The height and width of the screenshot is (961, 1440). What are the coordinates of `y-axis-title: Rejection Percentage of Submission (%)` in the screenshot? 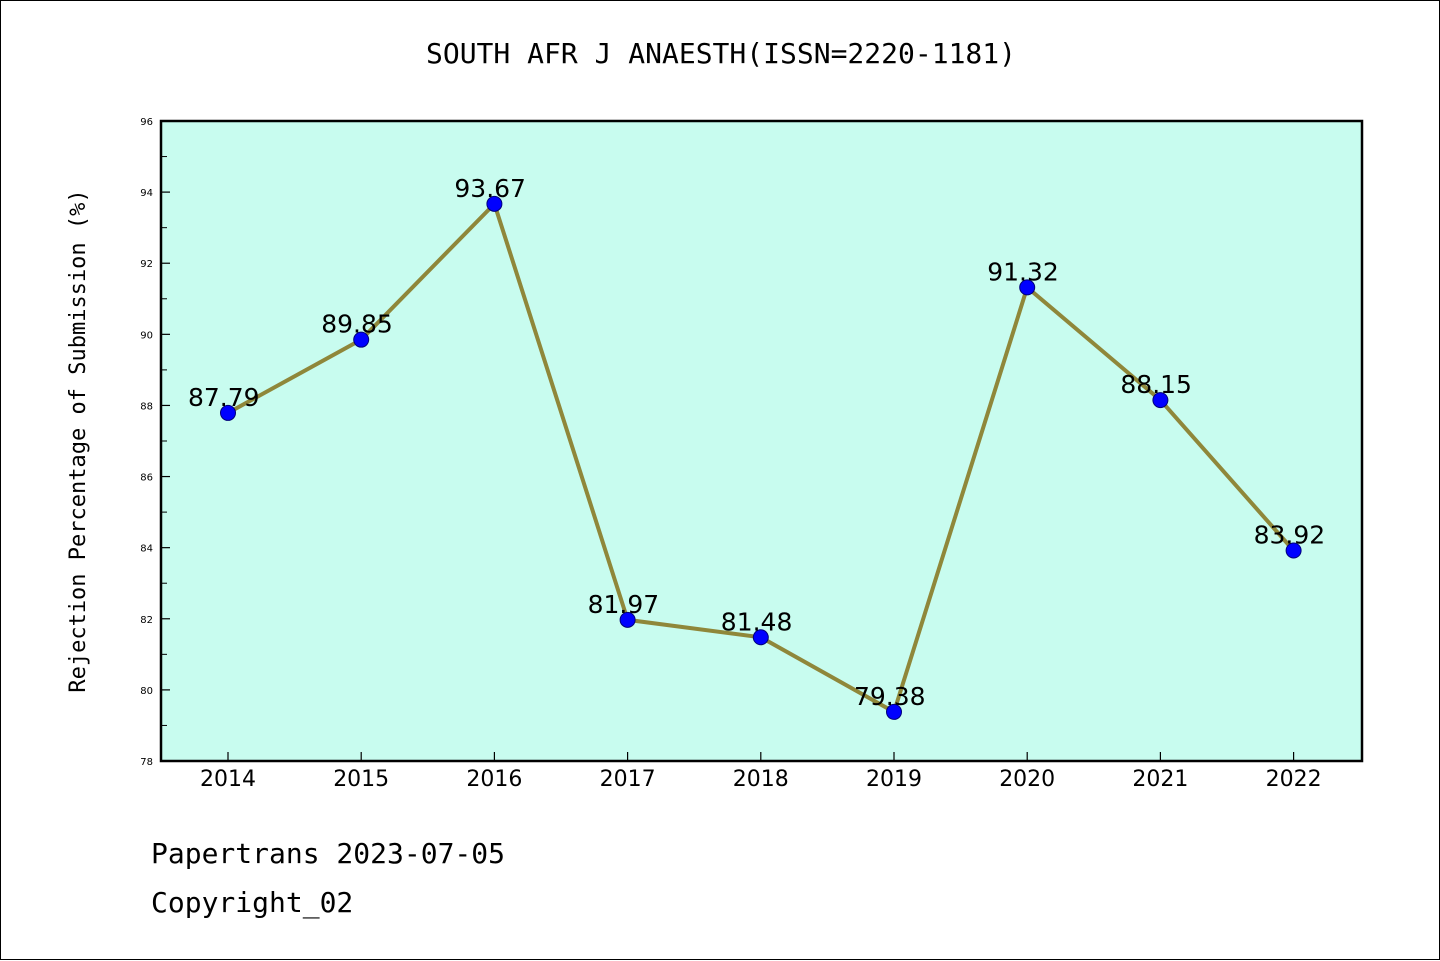 It's located at (78, 440).